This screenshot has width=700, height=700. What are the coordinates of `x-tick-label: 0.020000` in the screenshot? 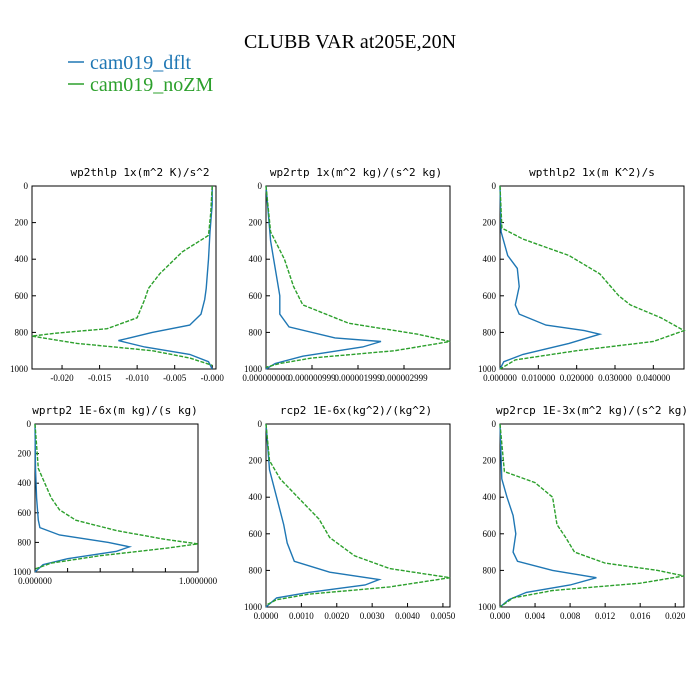 It's located at (577, 378).